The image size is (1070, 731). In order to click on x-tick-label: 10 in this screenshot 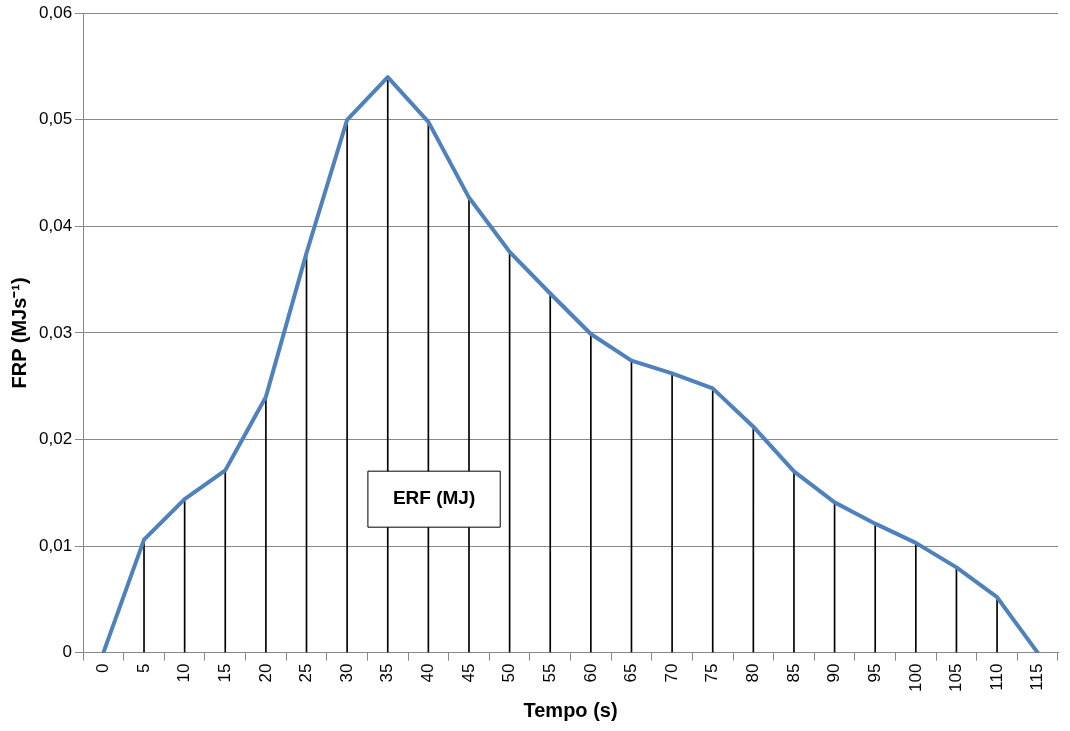, I will do `click(184, 673)`.